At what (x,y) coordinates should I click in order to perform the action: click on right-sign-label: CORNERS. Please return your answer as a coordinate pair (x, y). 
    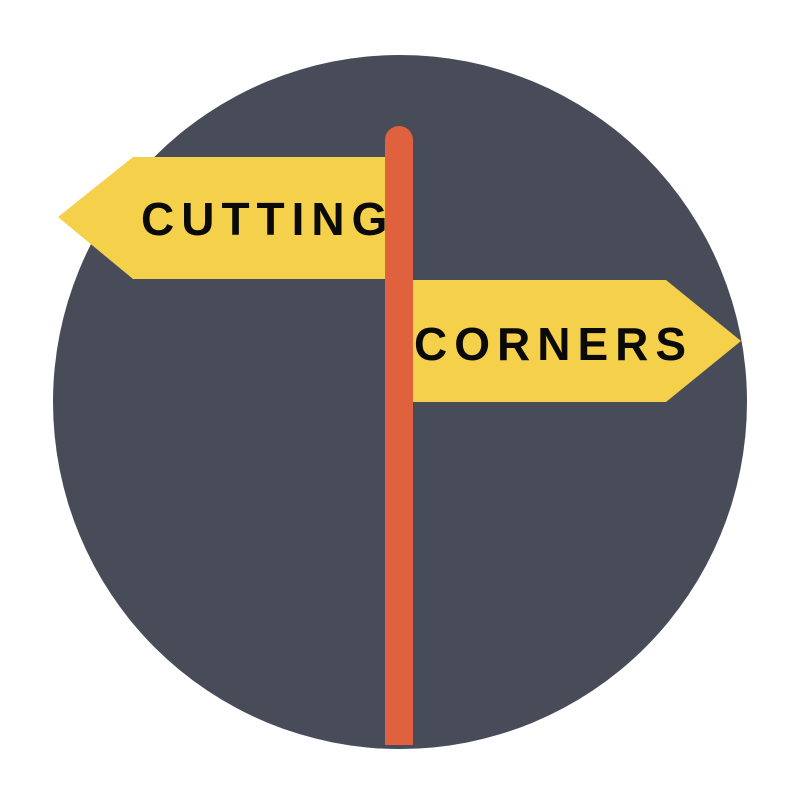
    Looking at the image, I should click on (553, 344).